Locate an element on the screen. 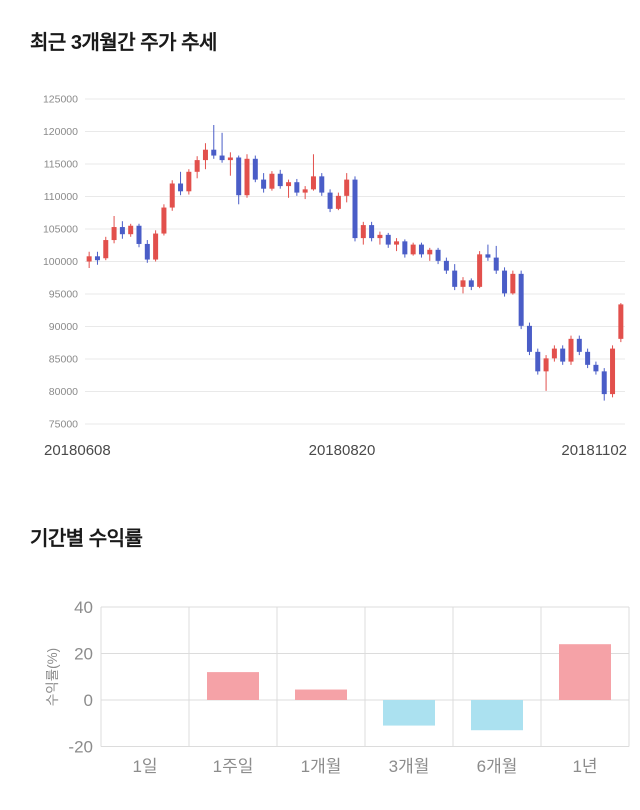  svg-text: 120000 is located at coordinates (60, 132).